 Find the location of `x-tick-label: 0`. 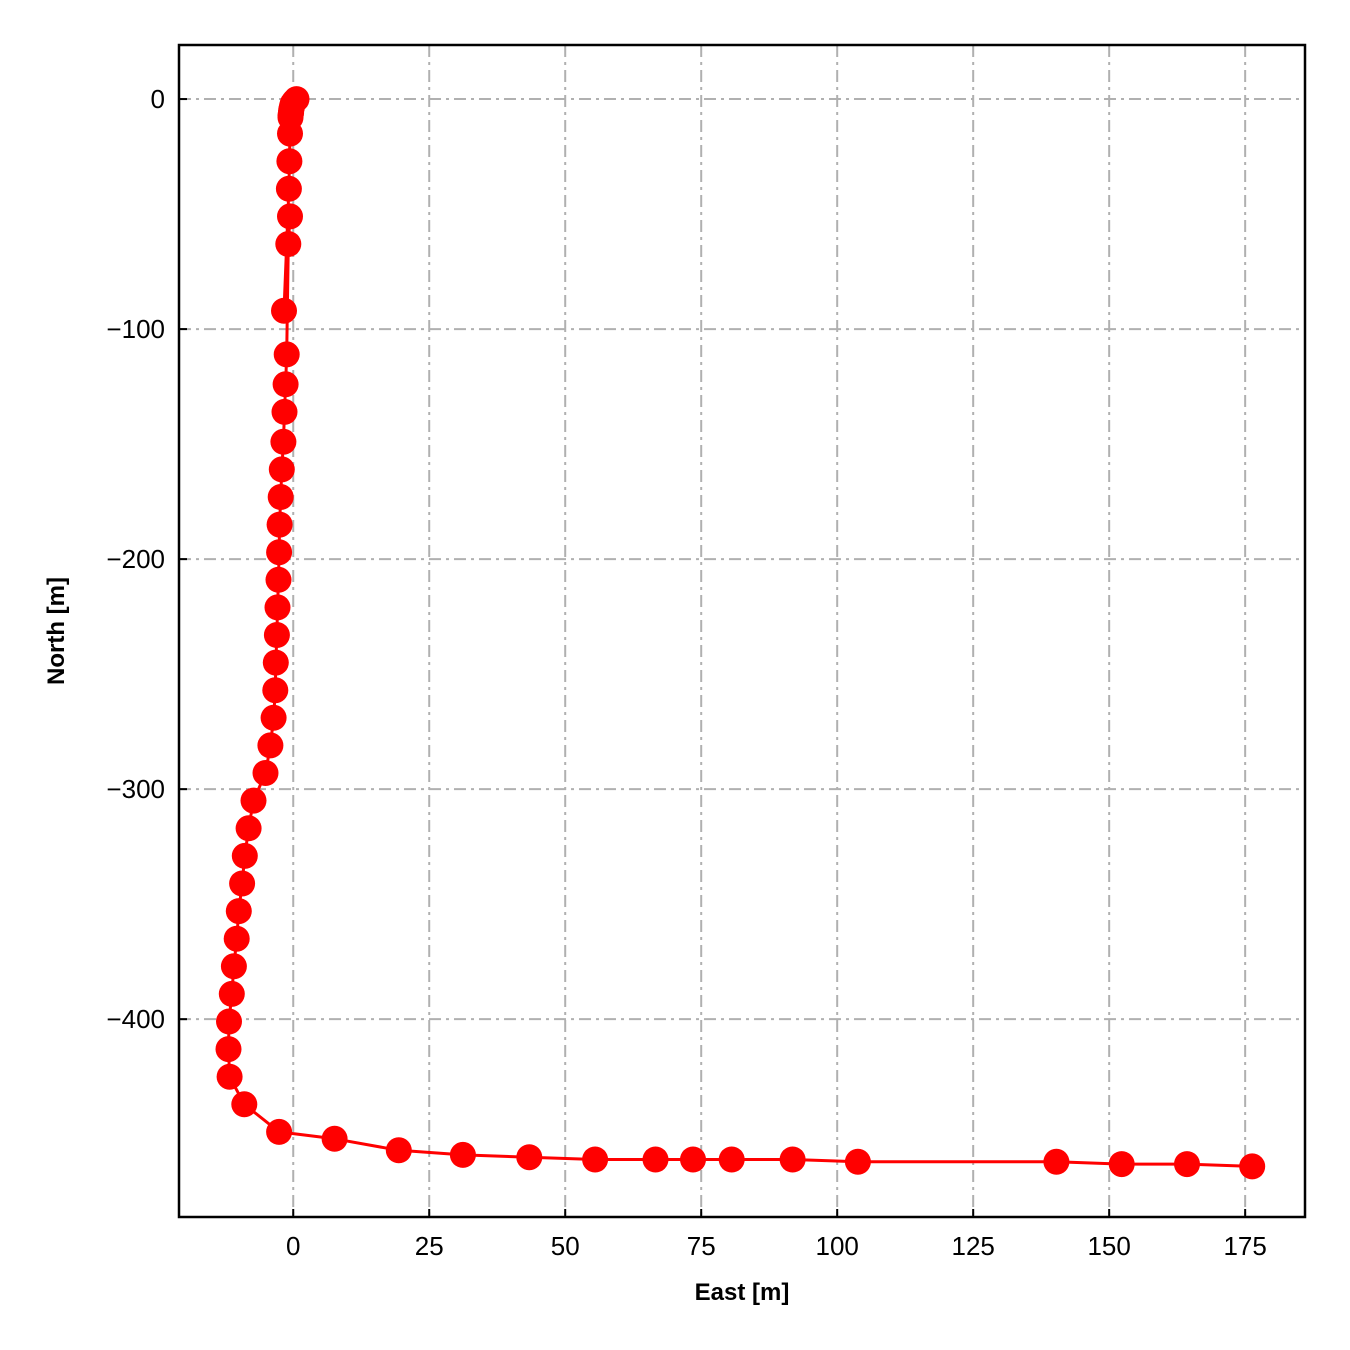

x-tick-label: 0 is located at coordinates (293, 1246).